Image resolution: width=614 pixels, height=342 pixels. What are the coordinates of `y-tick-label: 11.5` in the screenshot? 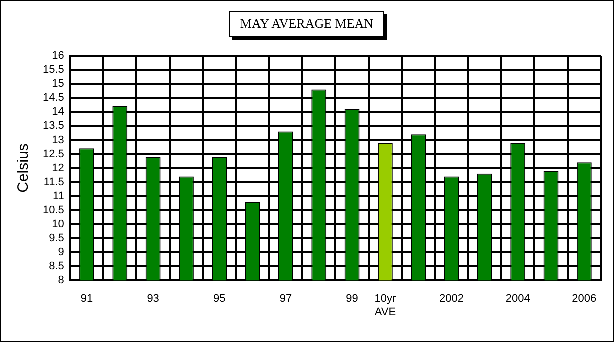 It's located at (54, 182).